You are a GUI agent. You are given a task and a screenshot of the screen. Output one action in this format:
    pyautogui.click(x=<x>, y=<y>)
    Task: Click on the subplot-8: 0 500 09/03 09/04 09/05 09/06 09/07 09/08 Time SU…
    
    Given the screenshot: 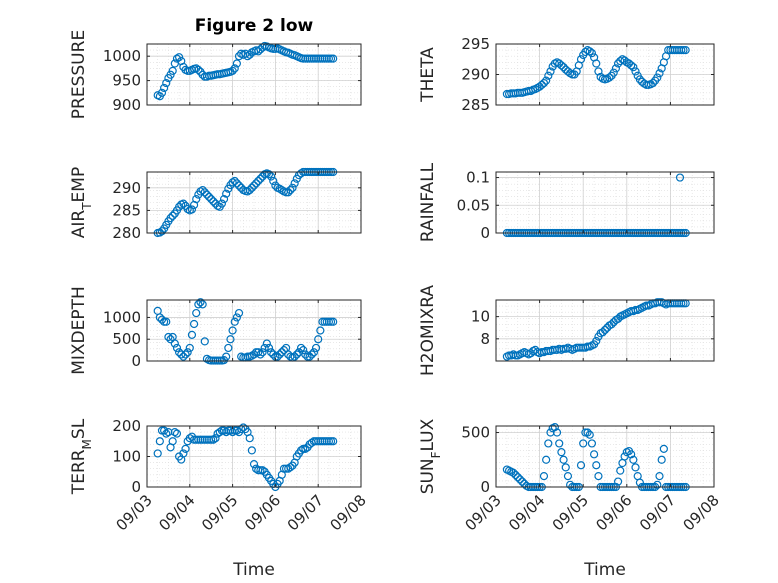 What is the action you would take?
    pyautogui.click(x=570, y=499)
    